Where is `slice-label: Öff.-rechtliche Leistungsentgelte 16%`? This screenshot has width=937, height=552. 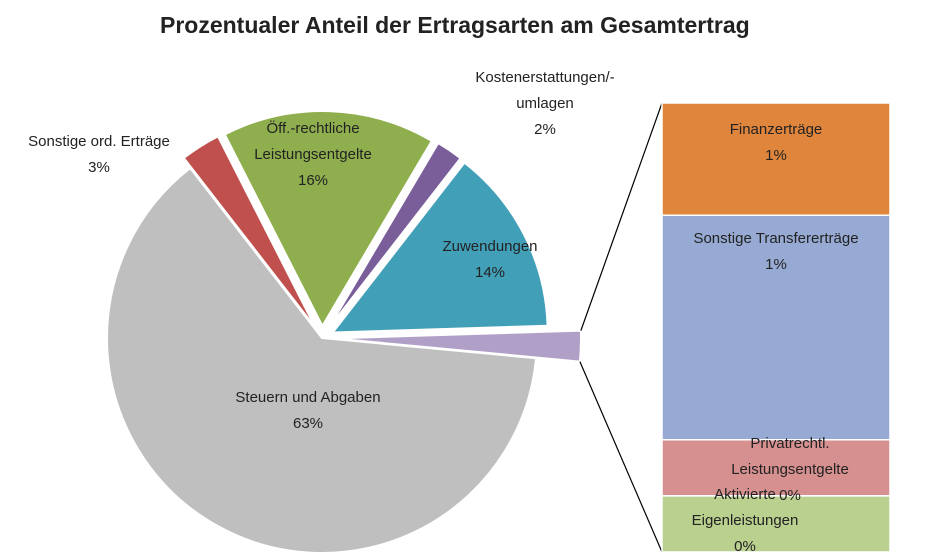 slice-label: Öff.-rechtliche Leistungsentgelte 16% is located at coordinates (313, 155).